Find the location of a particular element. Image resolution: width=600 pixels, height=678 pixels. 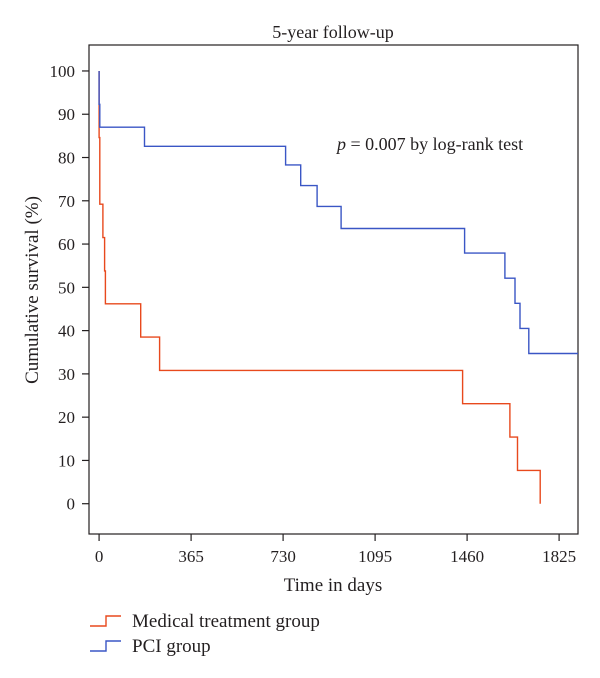

y-tick-label: 30 is located at coordinates (66, 374).